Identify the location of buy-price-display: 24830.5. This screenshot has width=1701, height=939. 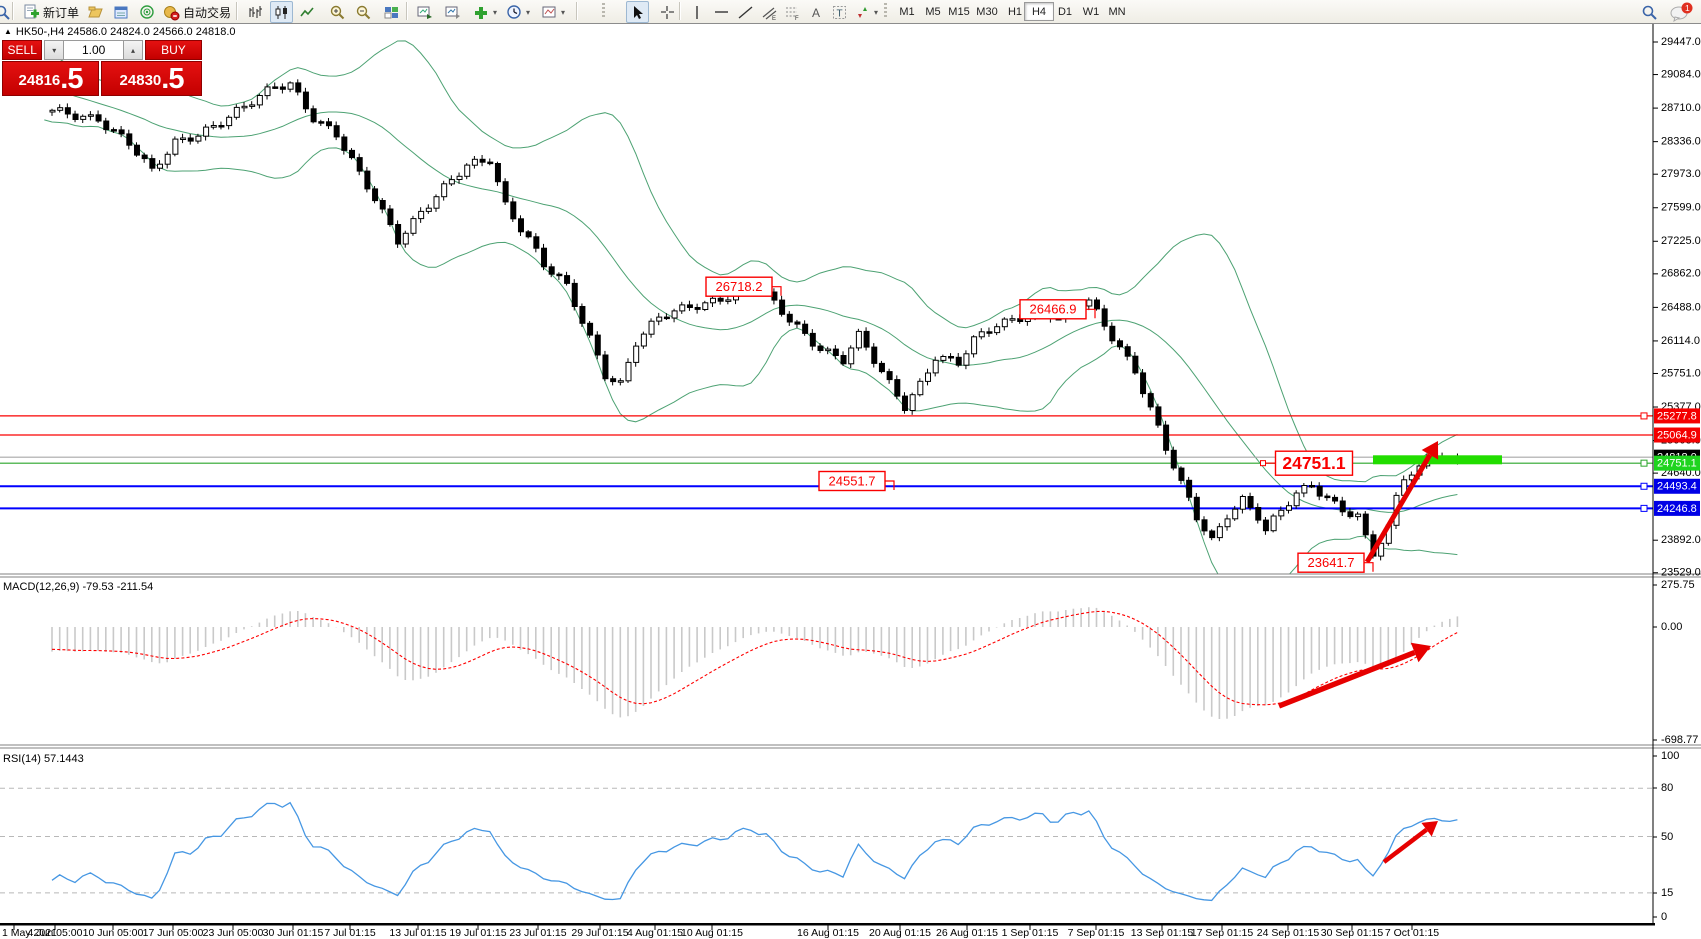
(151, 78).